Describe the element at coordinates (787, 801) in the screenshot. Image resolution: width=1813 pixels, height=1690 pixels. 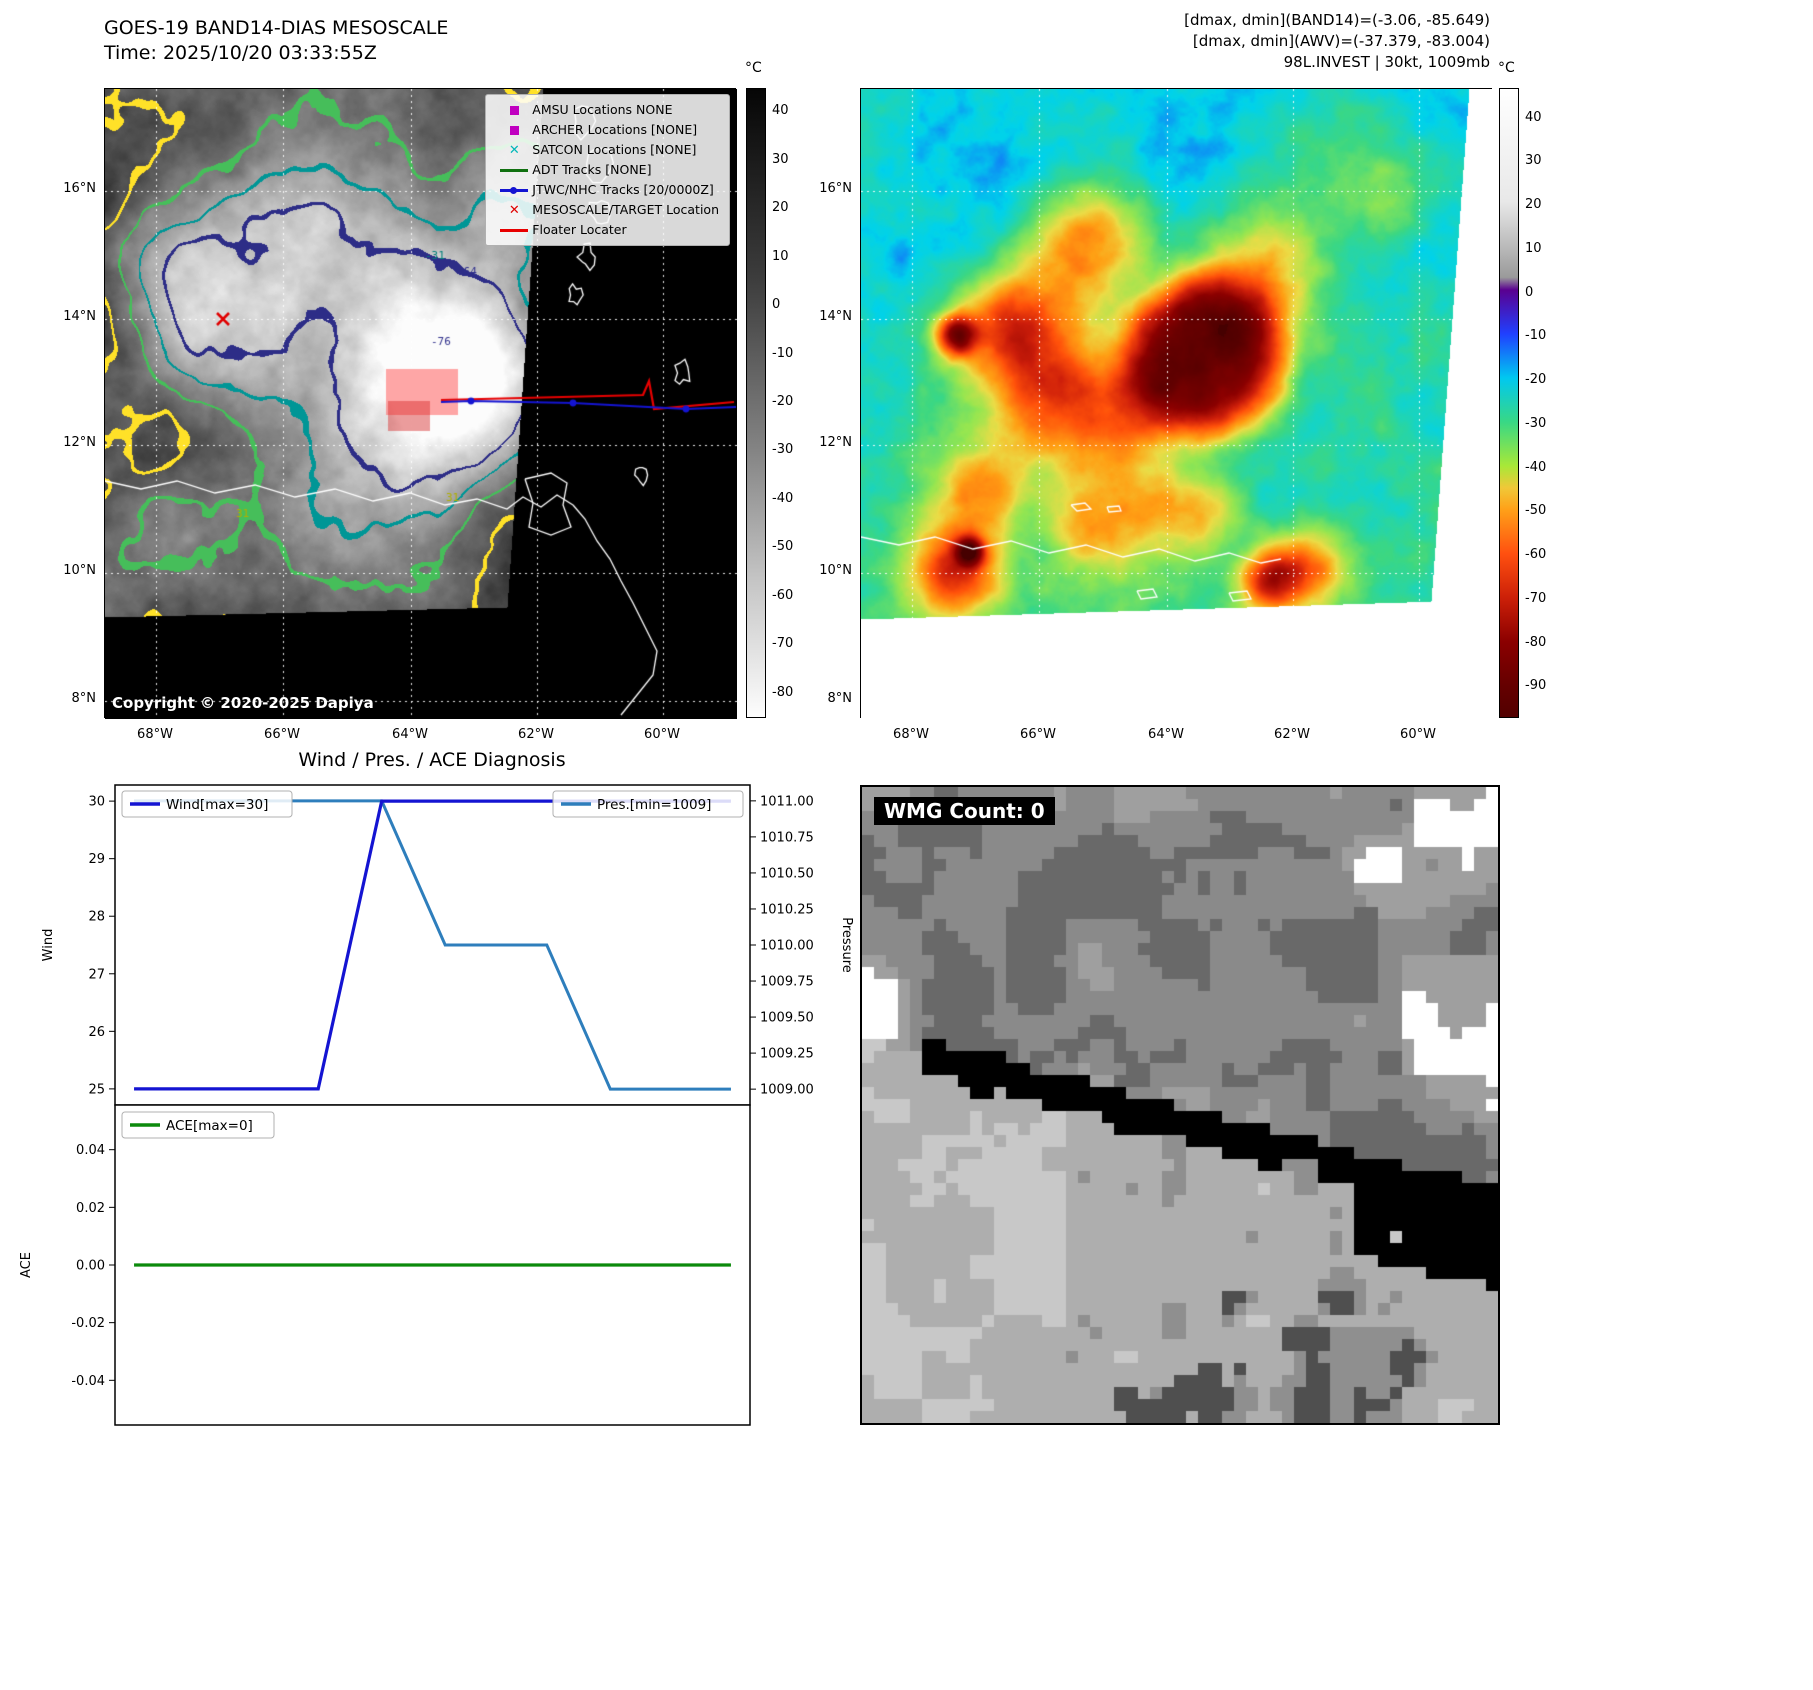
I see `pressure-tick-label: 1011.00` at that location.